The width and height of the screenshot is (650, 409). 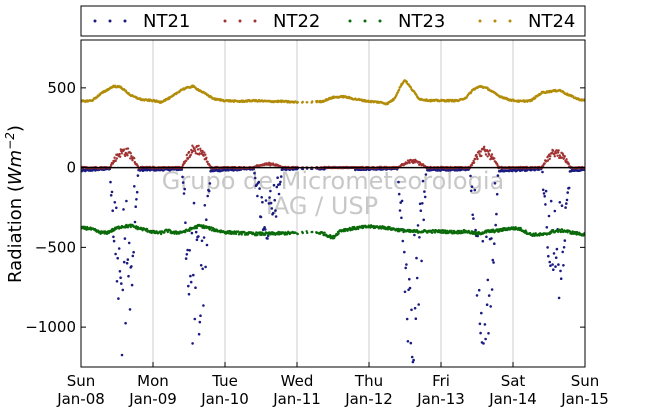 What do you see at coordinates (350, 21) in the screenshot?
I see `legend-marker` at bounding box center [350, 21].